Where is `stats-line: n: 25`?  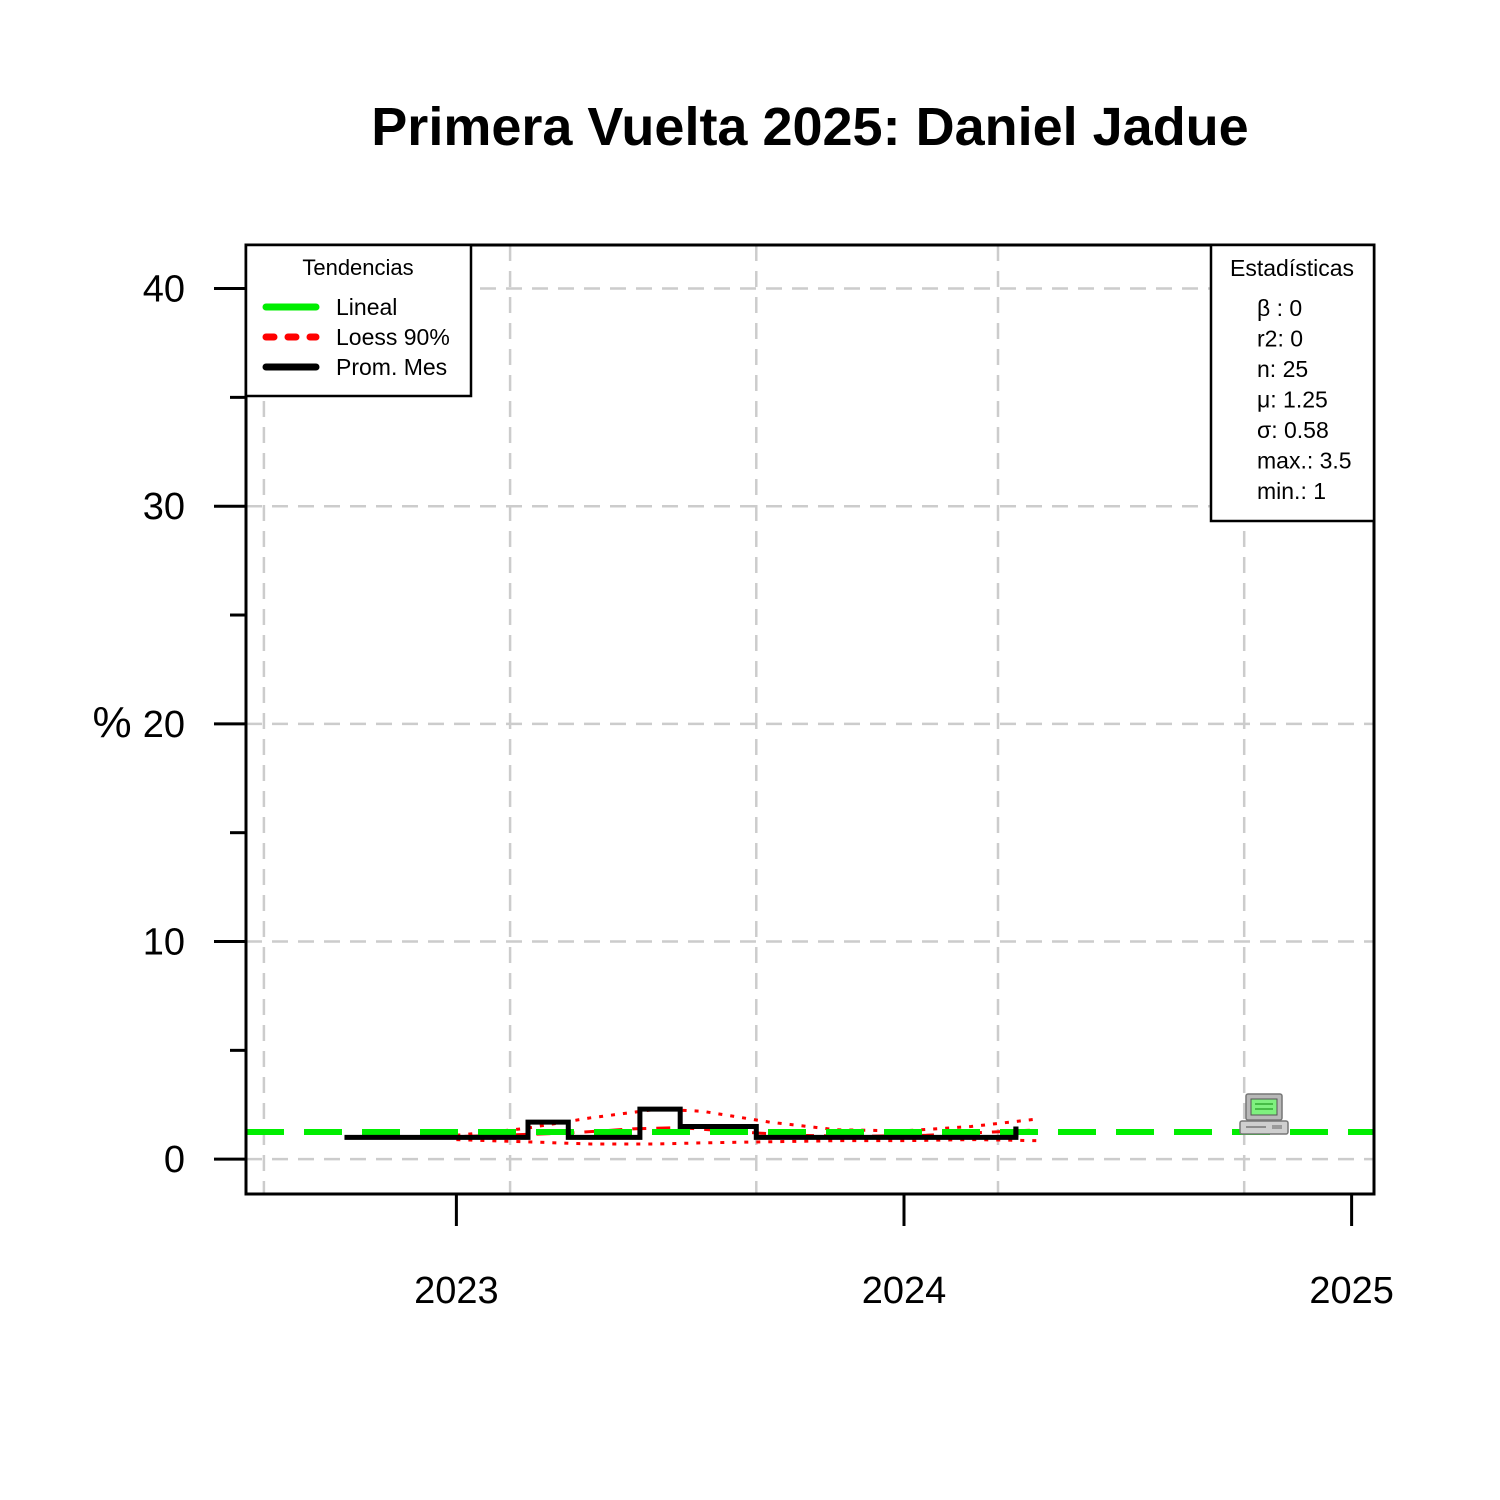 stats-line: n: 25 is located at coordinates (1282, 369).